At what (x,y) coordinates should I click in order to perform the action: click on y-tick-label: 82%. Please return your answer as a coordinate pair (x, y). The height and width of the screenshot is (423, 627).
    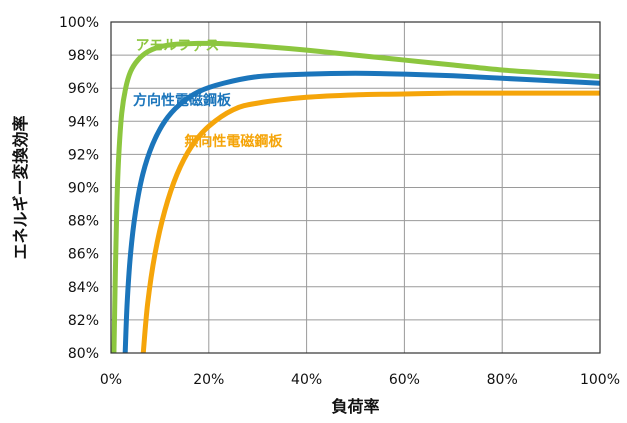
    Looking at the image, I should click on (83, 321).